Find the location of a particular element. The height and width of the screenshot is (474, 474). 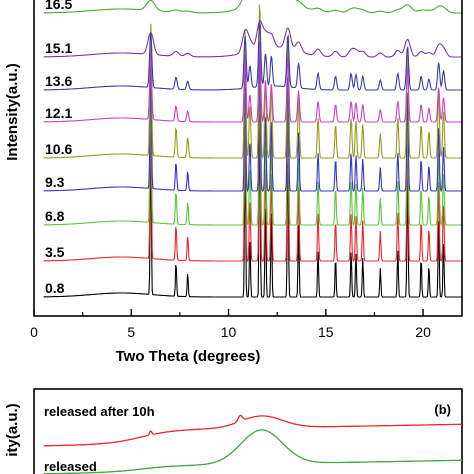

series-label-released-after-10h: released after 10h is located at coordinates (99, 411).